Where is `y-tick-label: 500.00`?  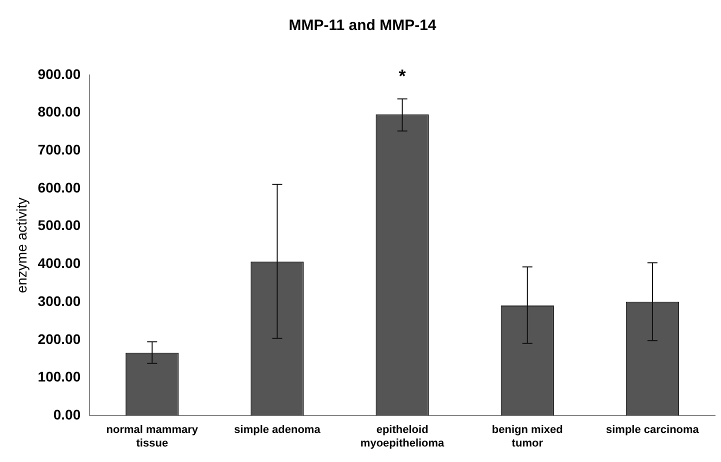
y-tick-label: 500.00 is located at coordinates (59, 225).